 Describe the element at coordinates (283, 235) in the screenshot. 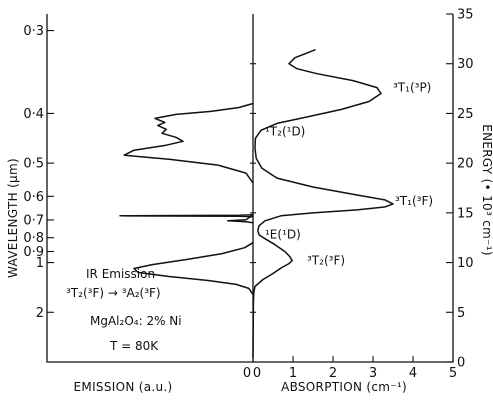

I see `annotation-ed: ¹E(¹D)` at that location.